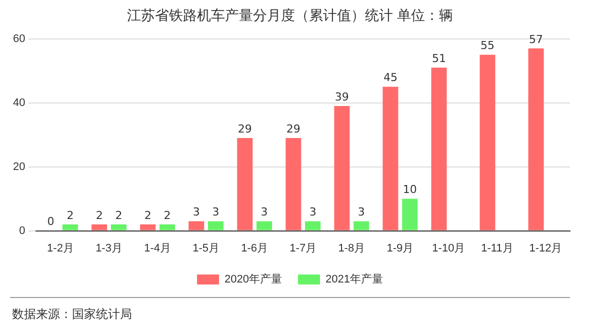 The image size is (590, 330). I want to click on legend-label: 2020年产量, so click(253, 279).